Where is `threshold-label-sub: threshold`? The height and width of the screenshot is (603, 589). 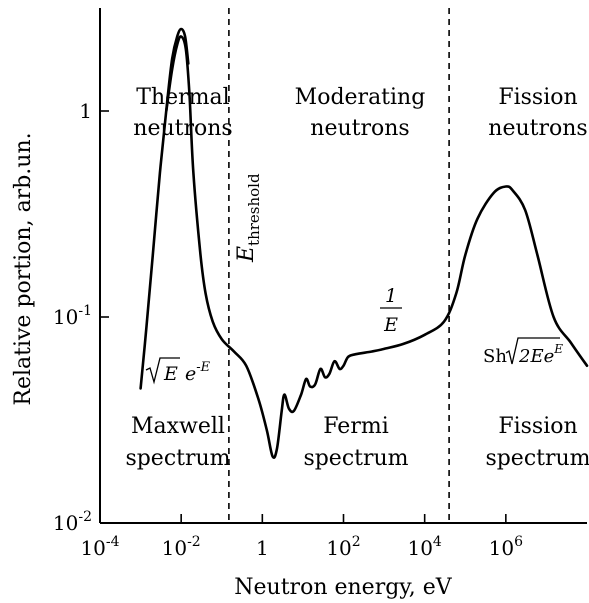 threshold-label-sub: threshold is located at coordinates (254, 209).